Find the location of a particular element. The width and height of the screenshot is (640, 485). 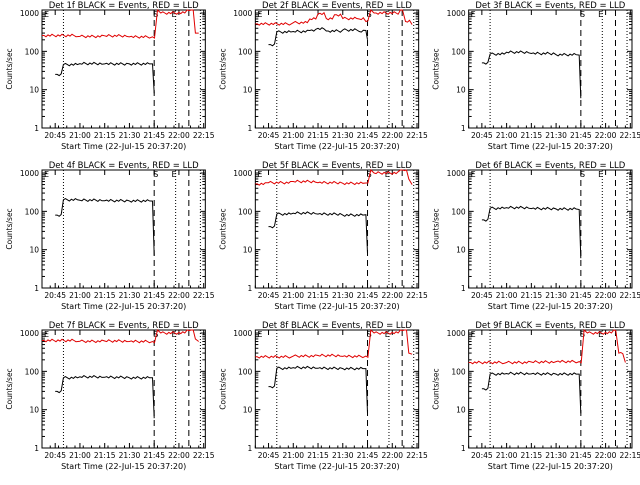

chart-title: Det 5f BLACK = Events, RED = LLD is located at coordinates (337, 166).